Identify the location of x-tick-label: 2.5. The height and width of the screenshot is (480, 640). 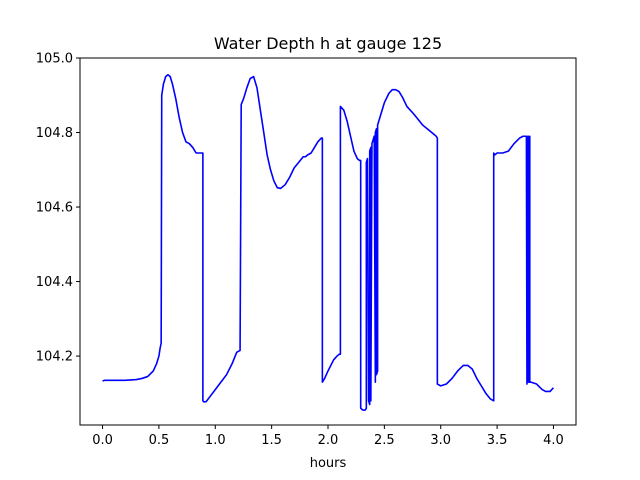
(384, 440).